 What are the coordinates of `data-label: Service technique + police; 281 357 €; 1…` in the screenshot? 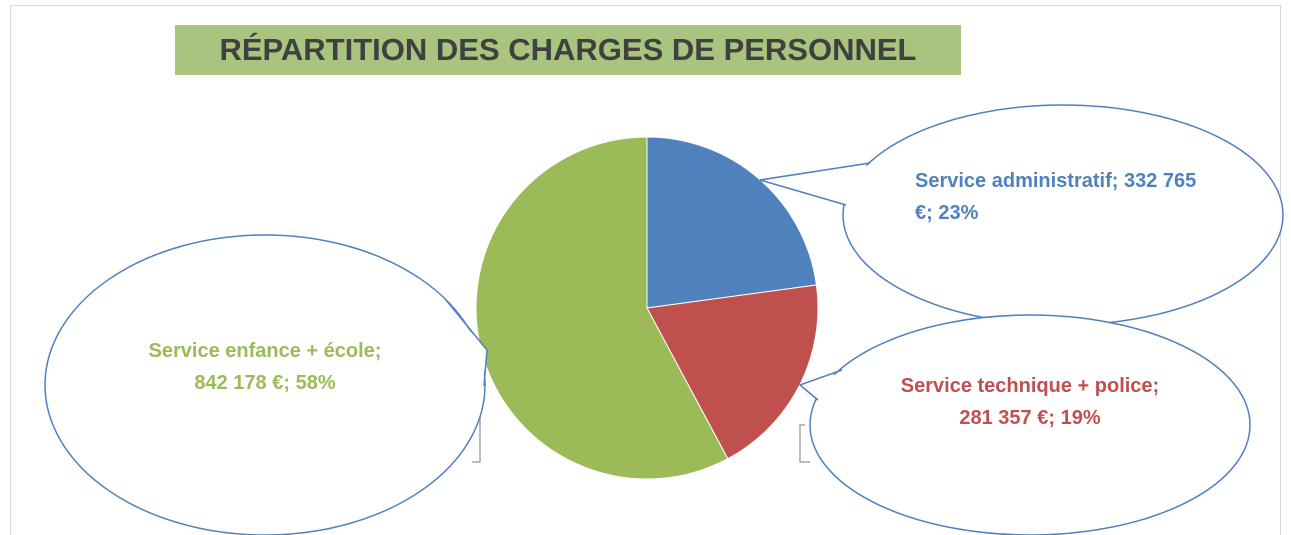 It's located at (1030, 402).